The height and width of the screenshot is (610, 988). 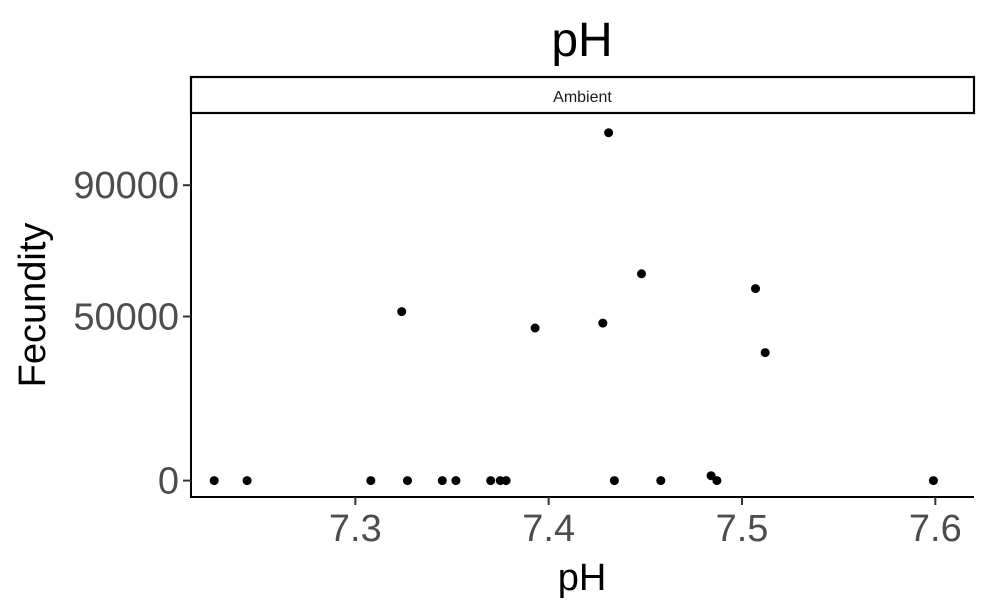 I want to click on y-axis-ticks: 0 50000 90000, so click(x=132, y=334).